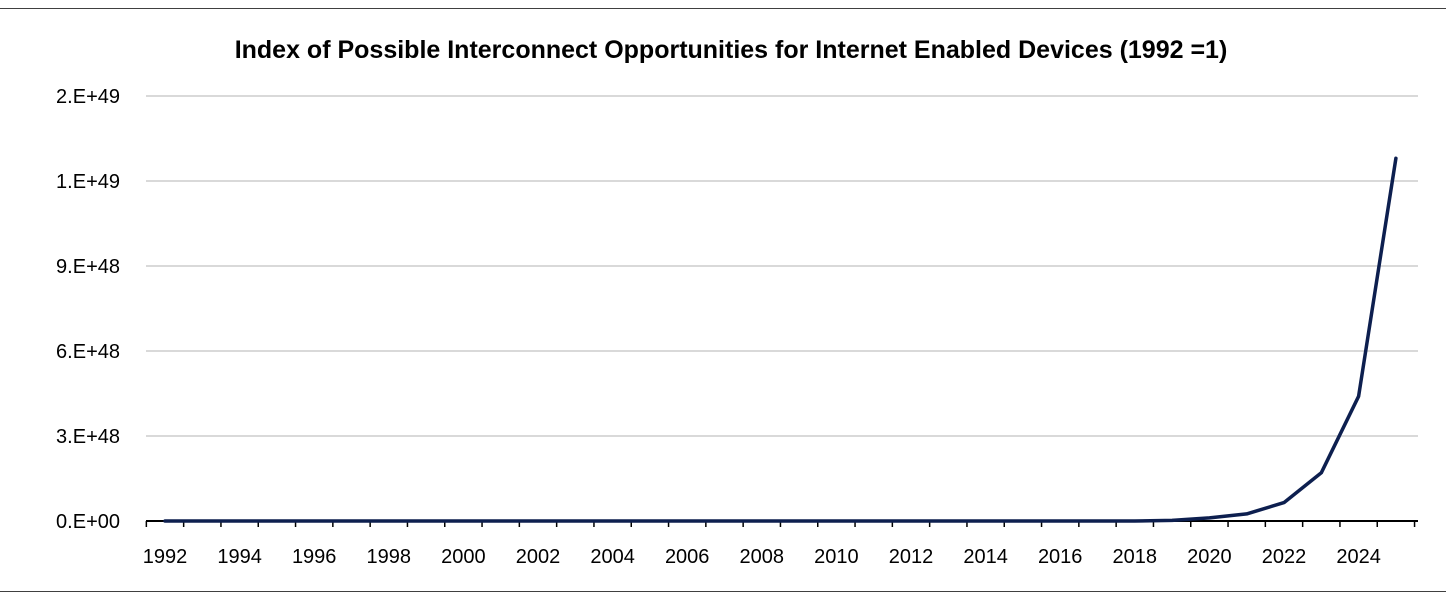 This screenshot has height=600, width=1446. I want to click on x-tick-label: 2002, so click(538, 557).